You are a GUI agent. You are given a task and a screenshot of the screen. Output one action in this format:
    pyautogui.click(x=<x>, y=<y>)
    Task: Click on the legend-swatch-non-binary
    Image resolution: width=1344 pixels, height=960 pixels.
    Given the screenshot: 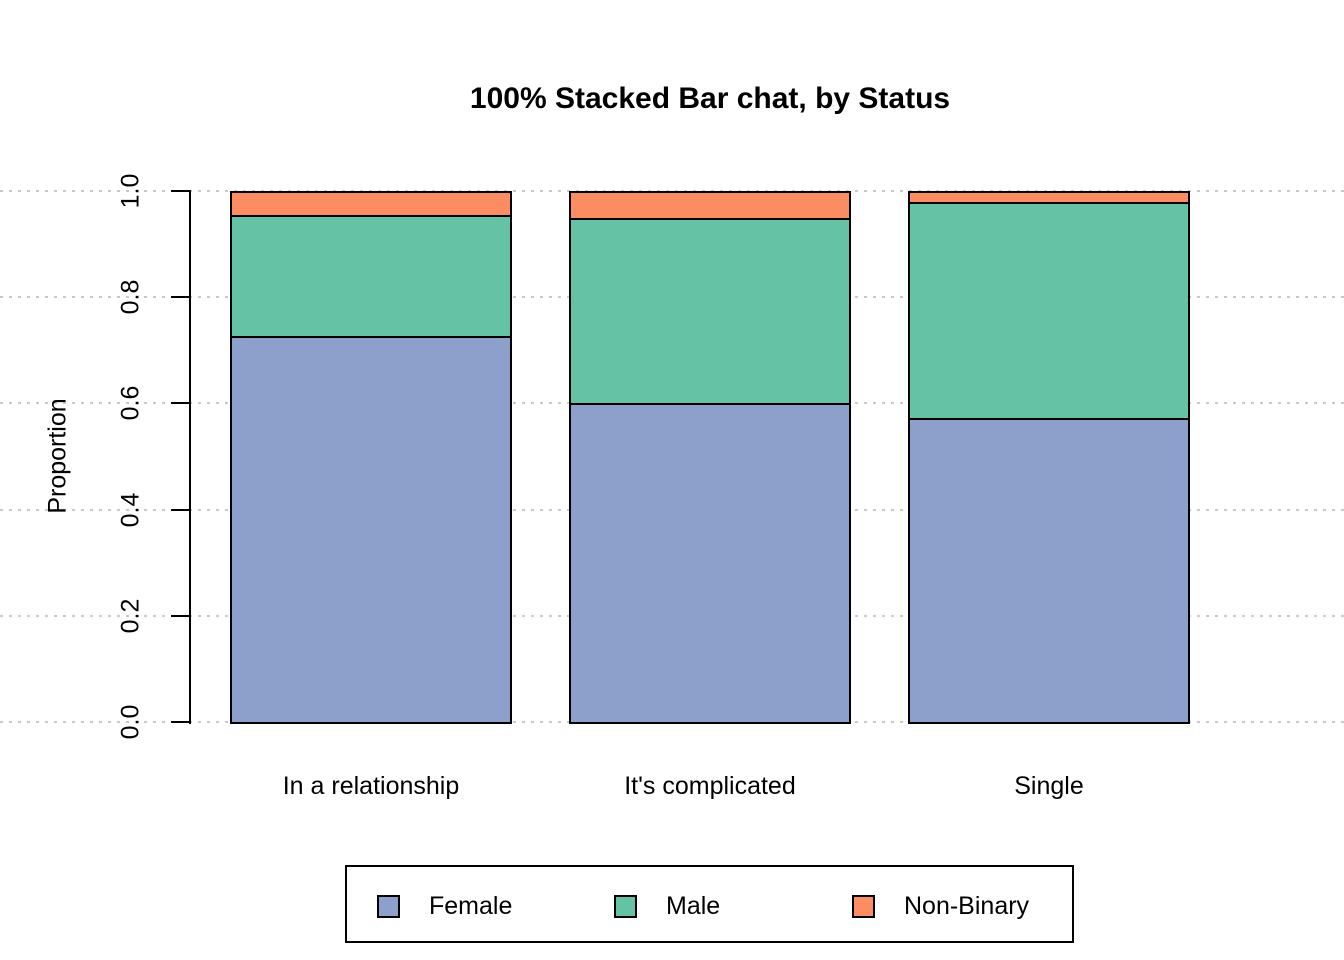 What is the action you would take?
    pyautogui.click(x=863, y=906)
    